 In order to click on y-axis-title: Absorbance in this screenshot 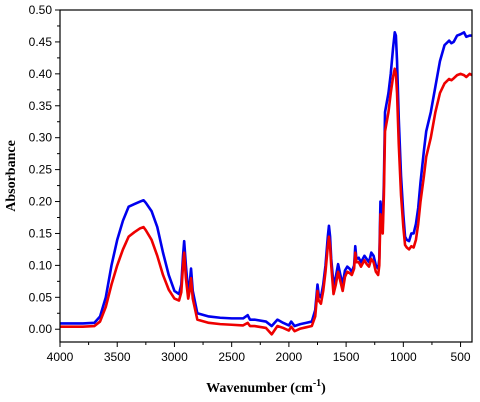, I will do `click(11, 176)`.